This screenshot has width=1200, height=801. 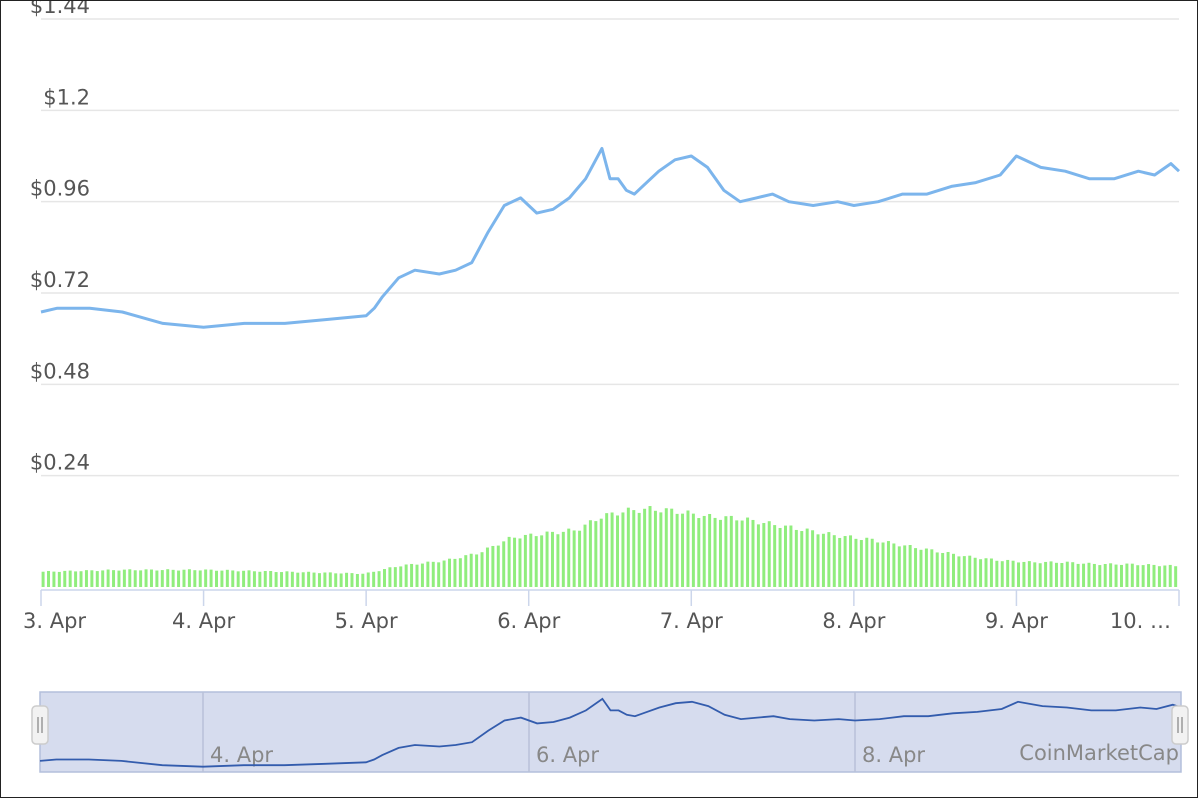 I want to click on navigator-right-handle, so click(x=1180, y=725).